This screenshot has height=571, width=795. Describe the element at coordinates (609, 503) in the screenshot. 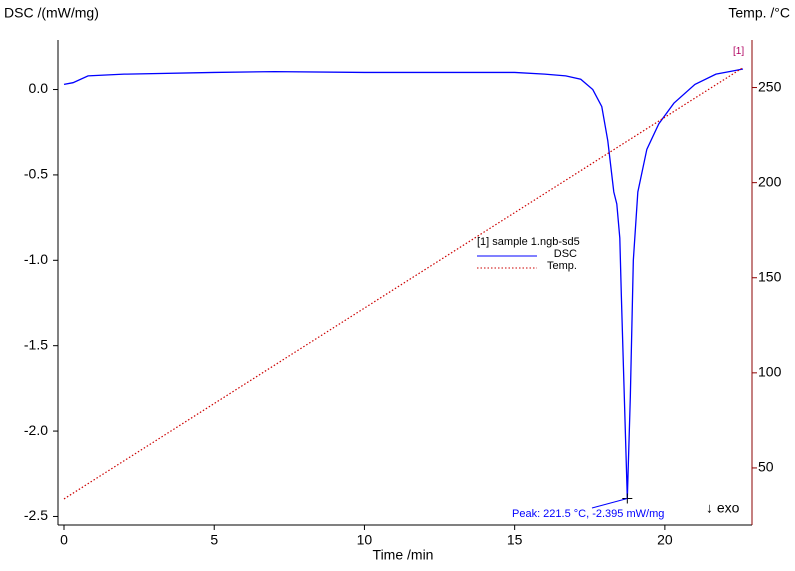

I see `peak-leader` at that location.